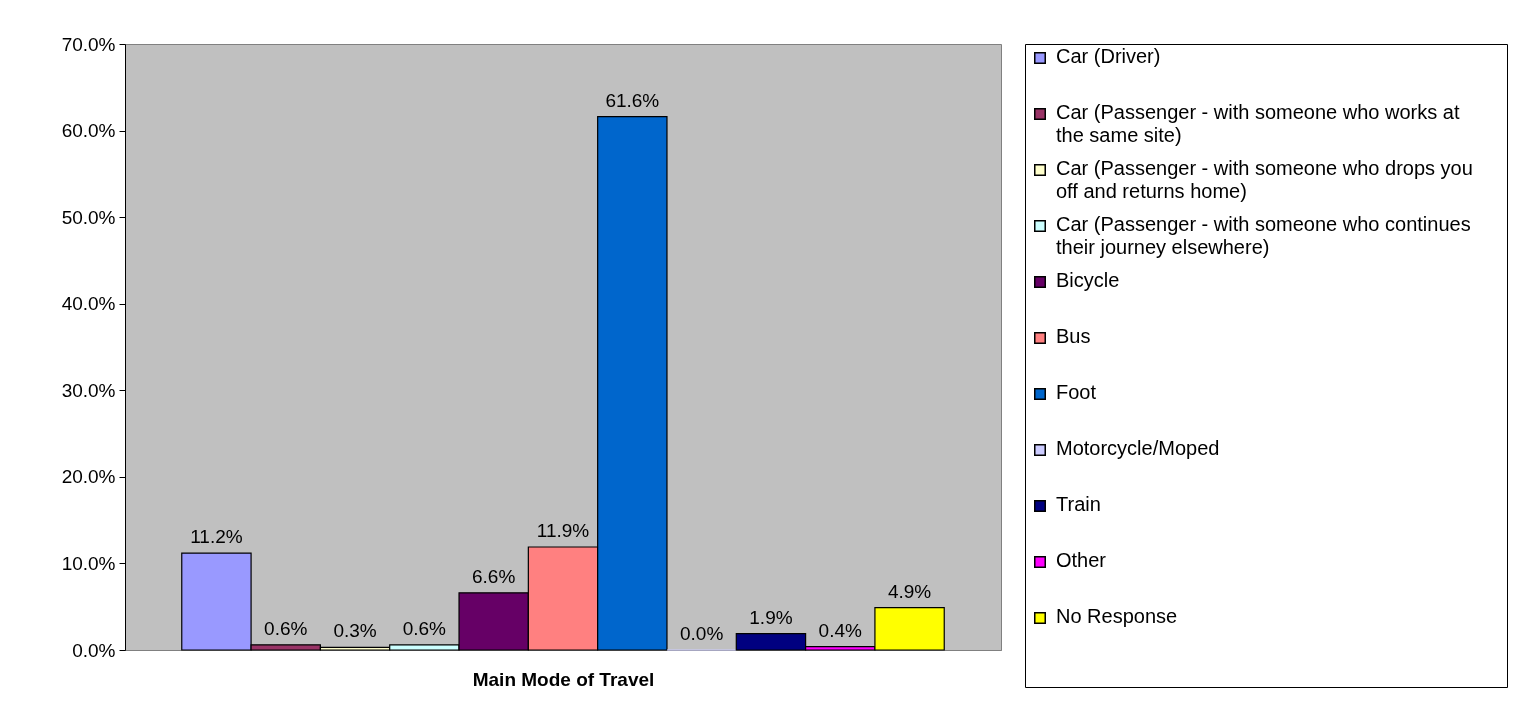 This screenshot has width=1530, height=725. What do you see at coordinates (1263, 235) in the screenshot?
I see `legend-label: Car (Passenger - with someone who continues their journey elsewhere)` at bounding box center [1263, 235].